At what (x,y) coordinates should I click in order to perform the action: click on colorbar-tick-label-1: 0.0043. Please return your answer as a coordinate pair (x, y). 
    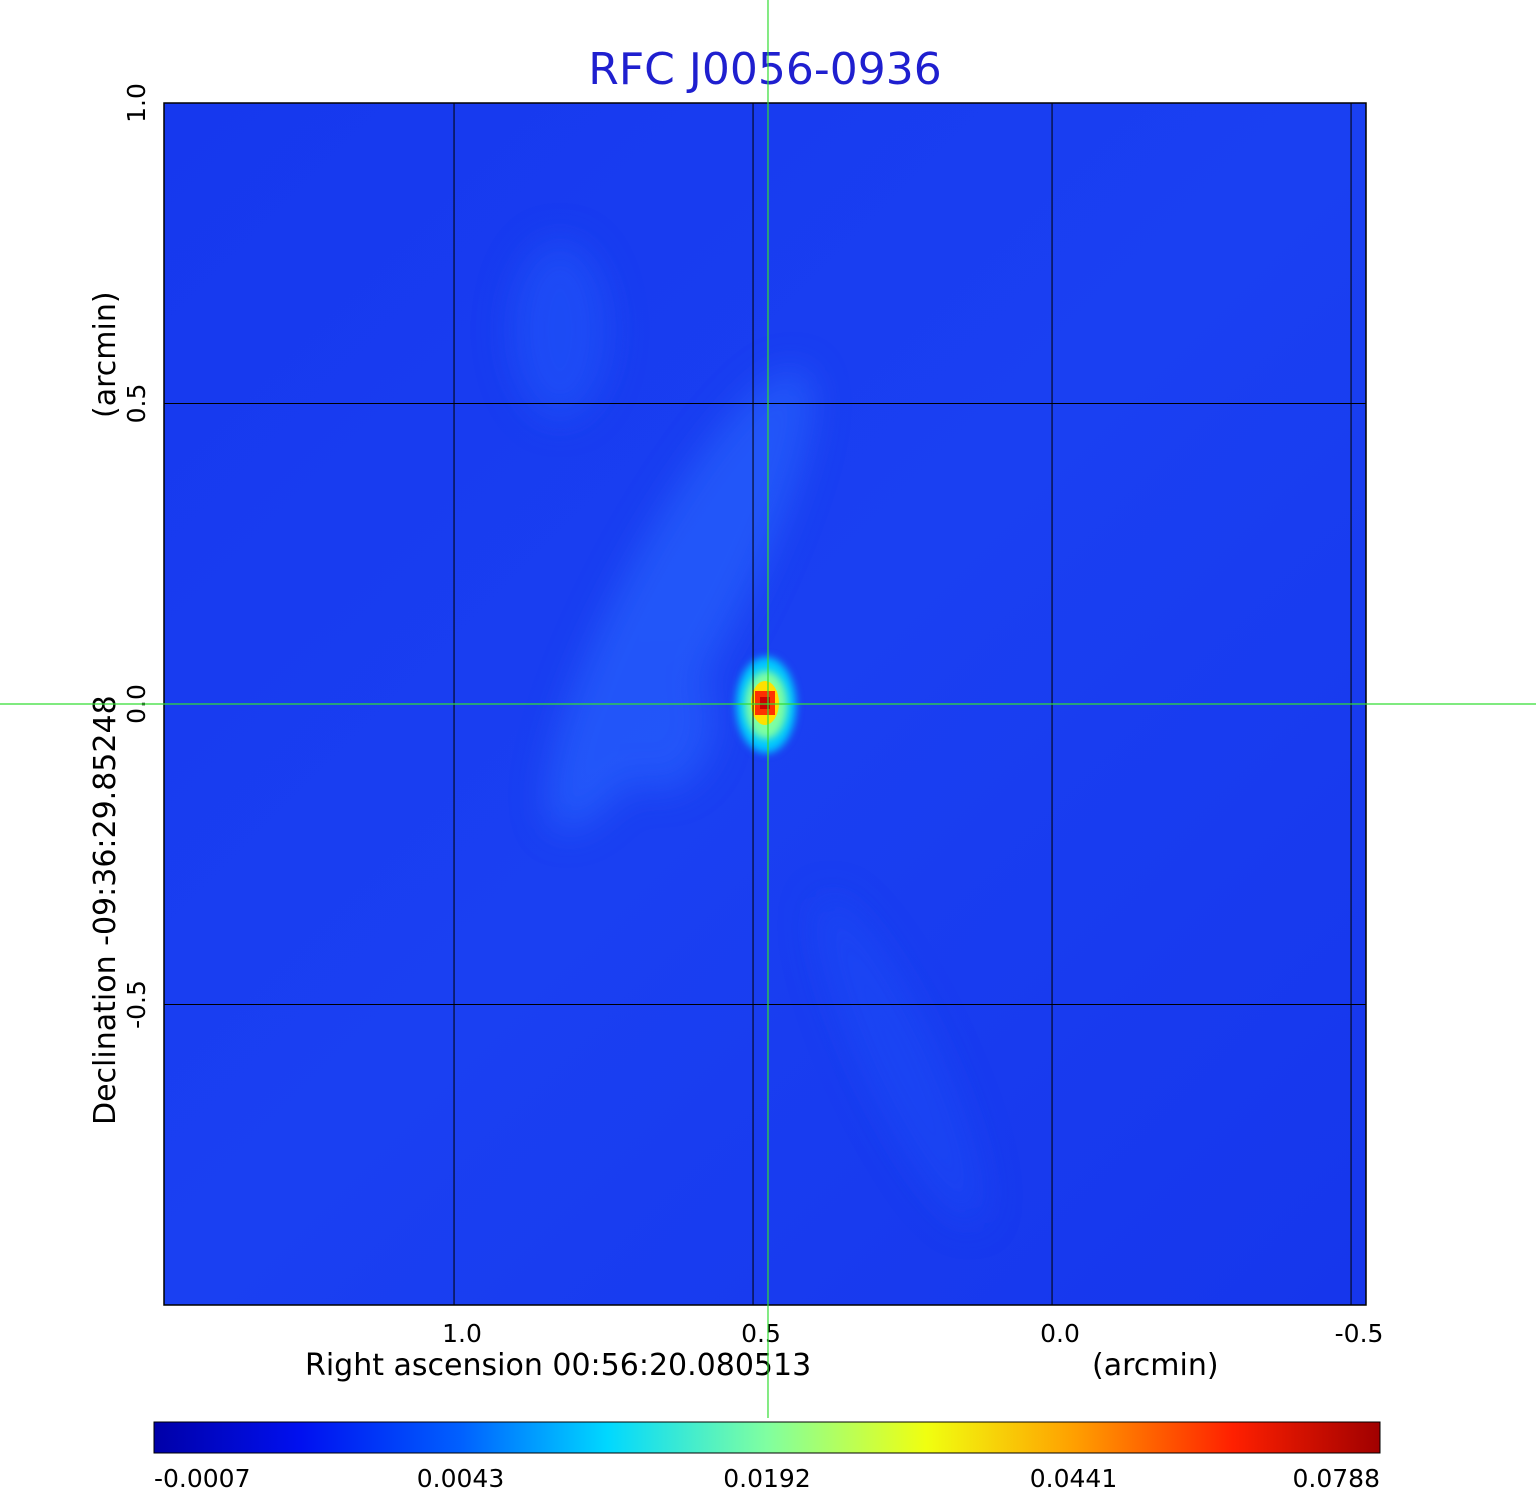
    Looking at the image, I should click on (460, 1478).